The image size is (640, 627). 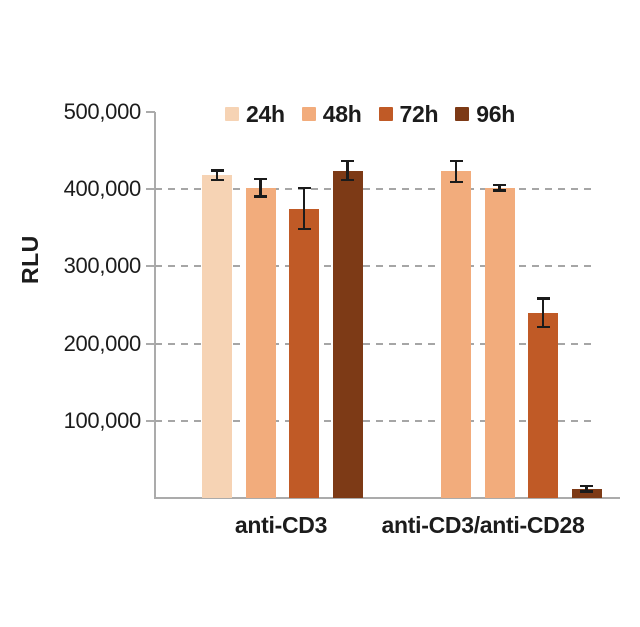 What do you see at coordinates (30, 259) in the screenshot?
I see `y-axis-title: RLU` at bounding box center [30, 259].